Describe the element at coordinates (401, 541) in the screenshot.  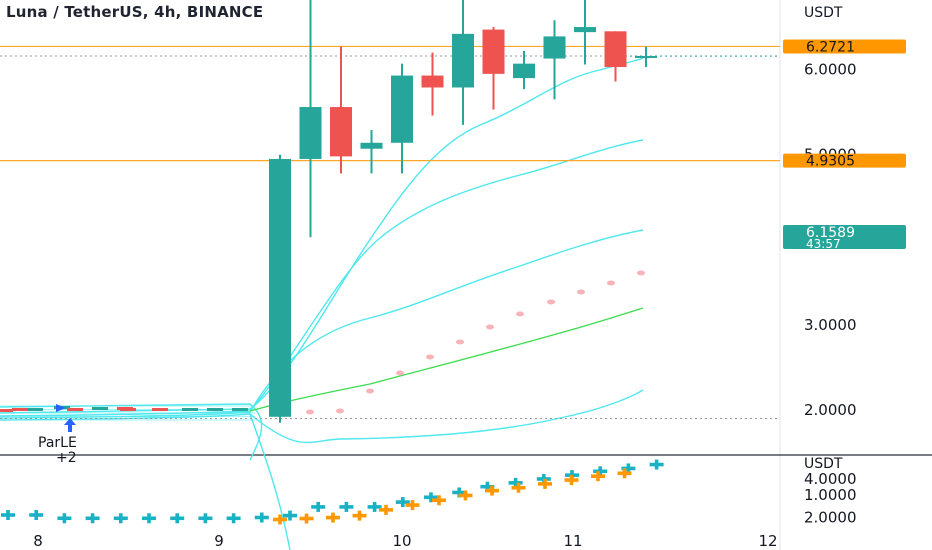
I see `time-tick-label: 10` at that location.